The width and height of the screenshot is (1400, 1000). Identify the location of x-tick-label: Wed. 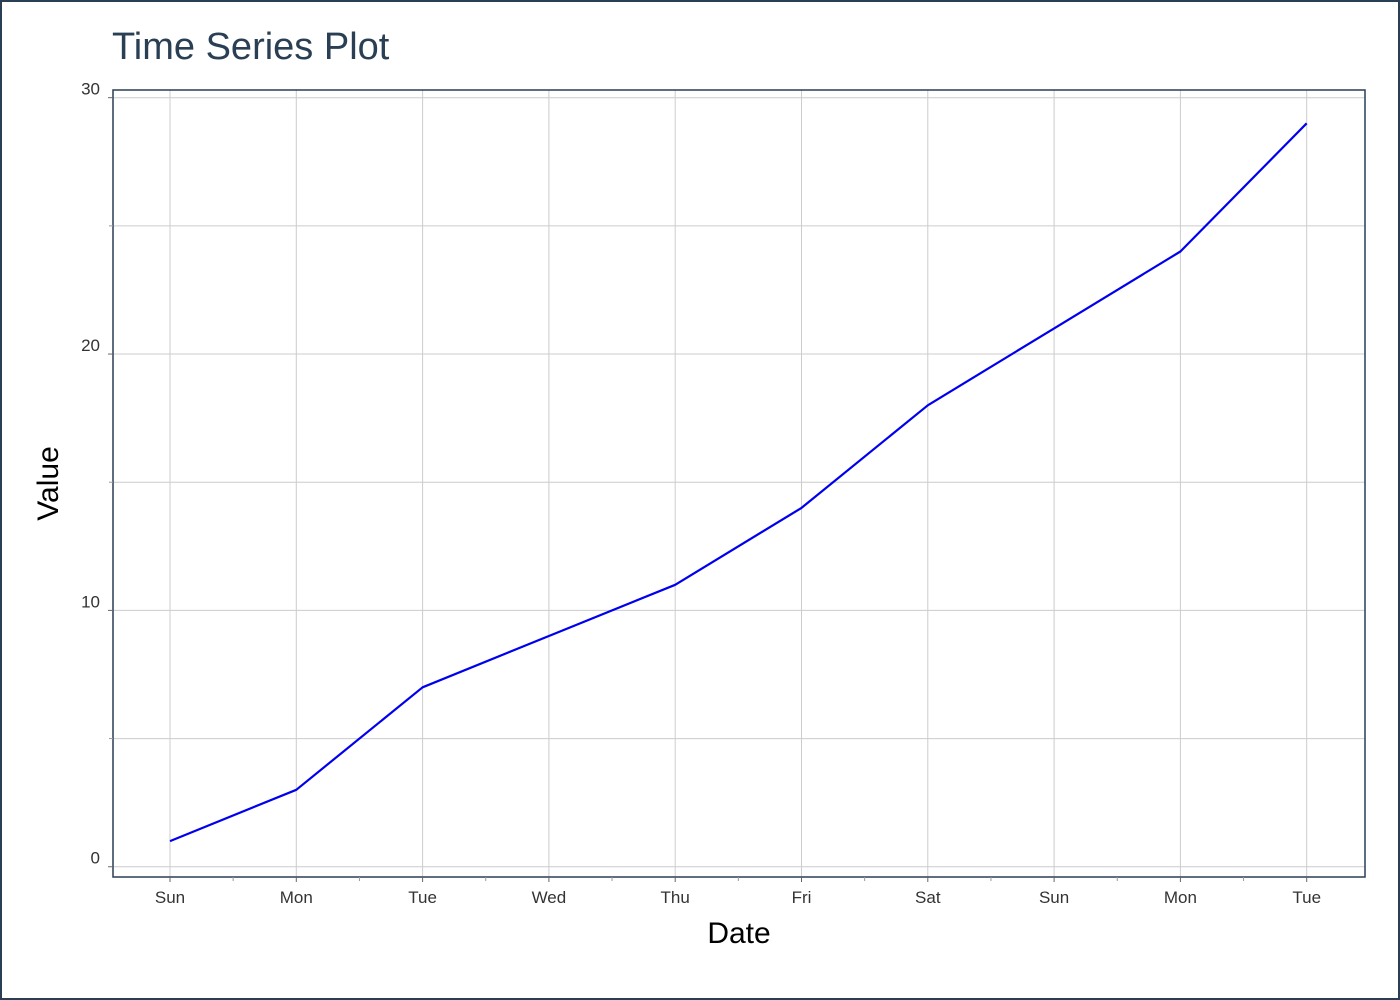
(549, 897).